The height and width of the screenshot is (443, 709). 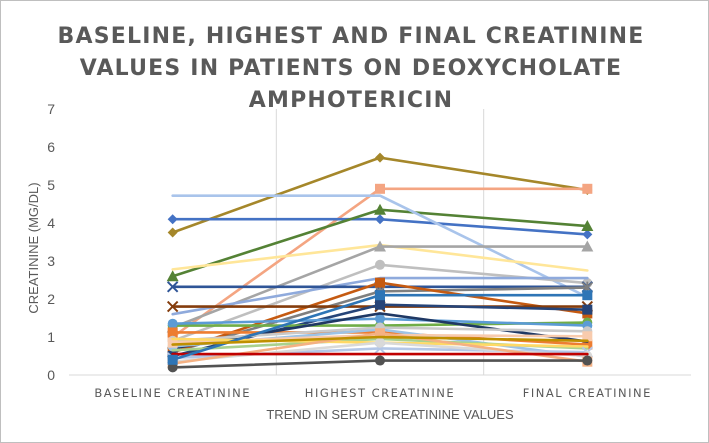 I want to click on x-axis-title: TREND IN SERUM CREATININE VALUES, so click(x=390, y=414).